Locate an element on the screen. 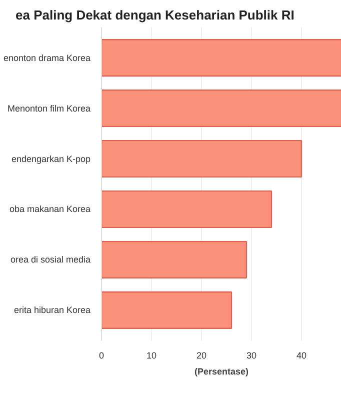 The image size is (341, 400). x-tick-label: 10 is located at coordinates (151, 355).